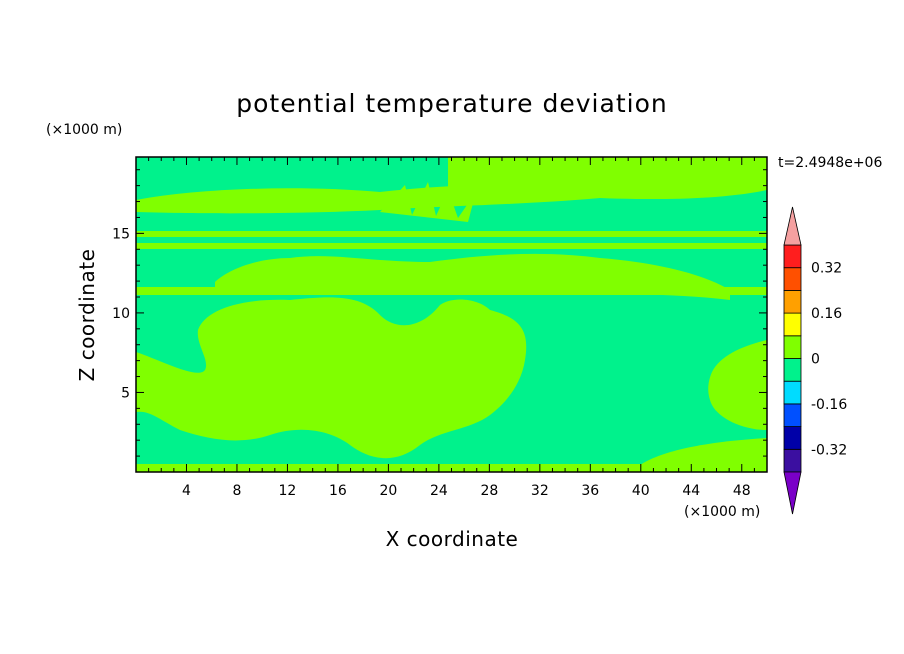  I want to click on y-tick-label: 5, so click(125, 393).